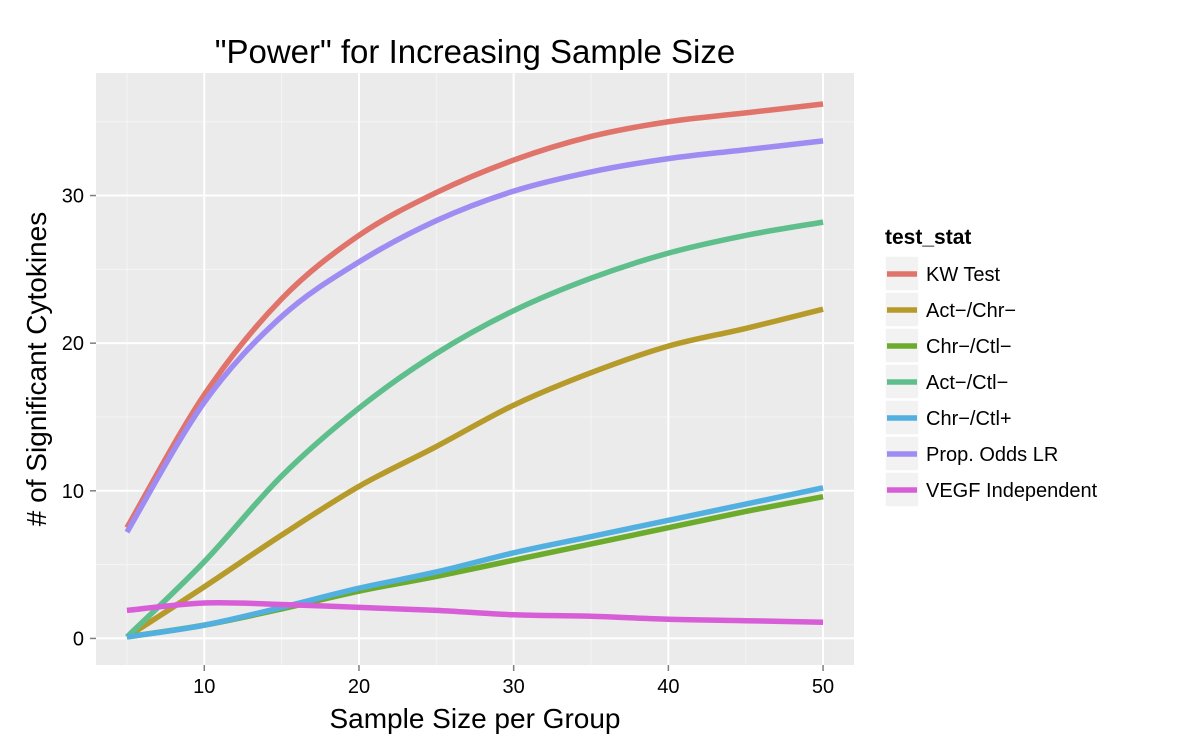  I want to click on chart-title: "Power" for Increasing Sample Size, so click(475, 51).